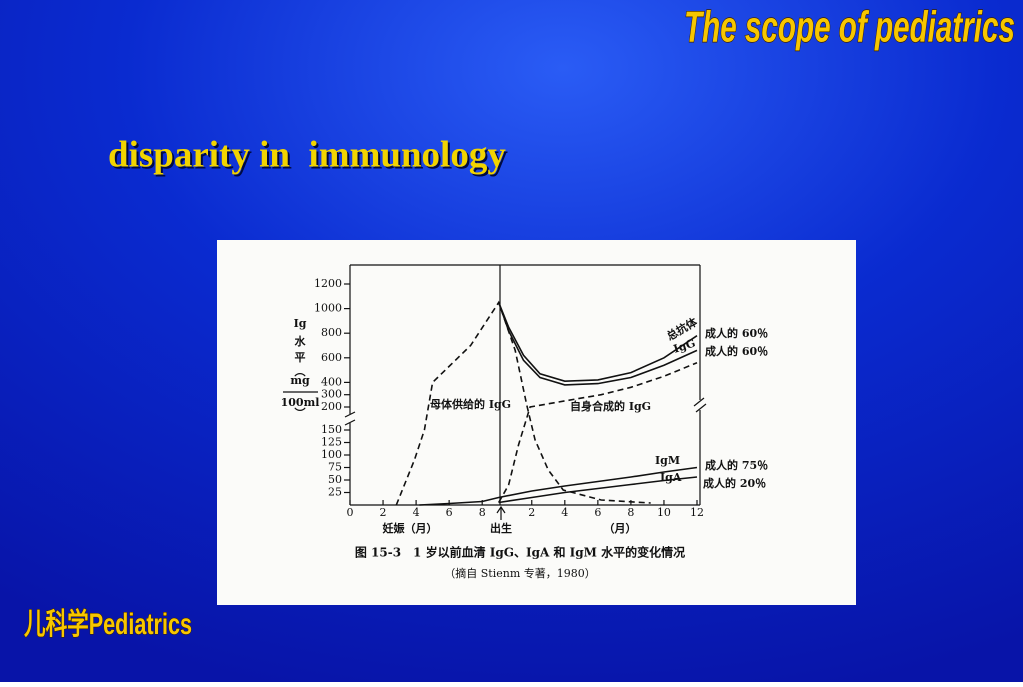 Image resolution: width=1023 pixels, height=687 pixels. Describe the element at coordinates (300, 402) in the screenshot. I see `y-axis-label: 100ml` at that location.